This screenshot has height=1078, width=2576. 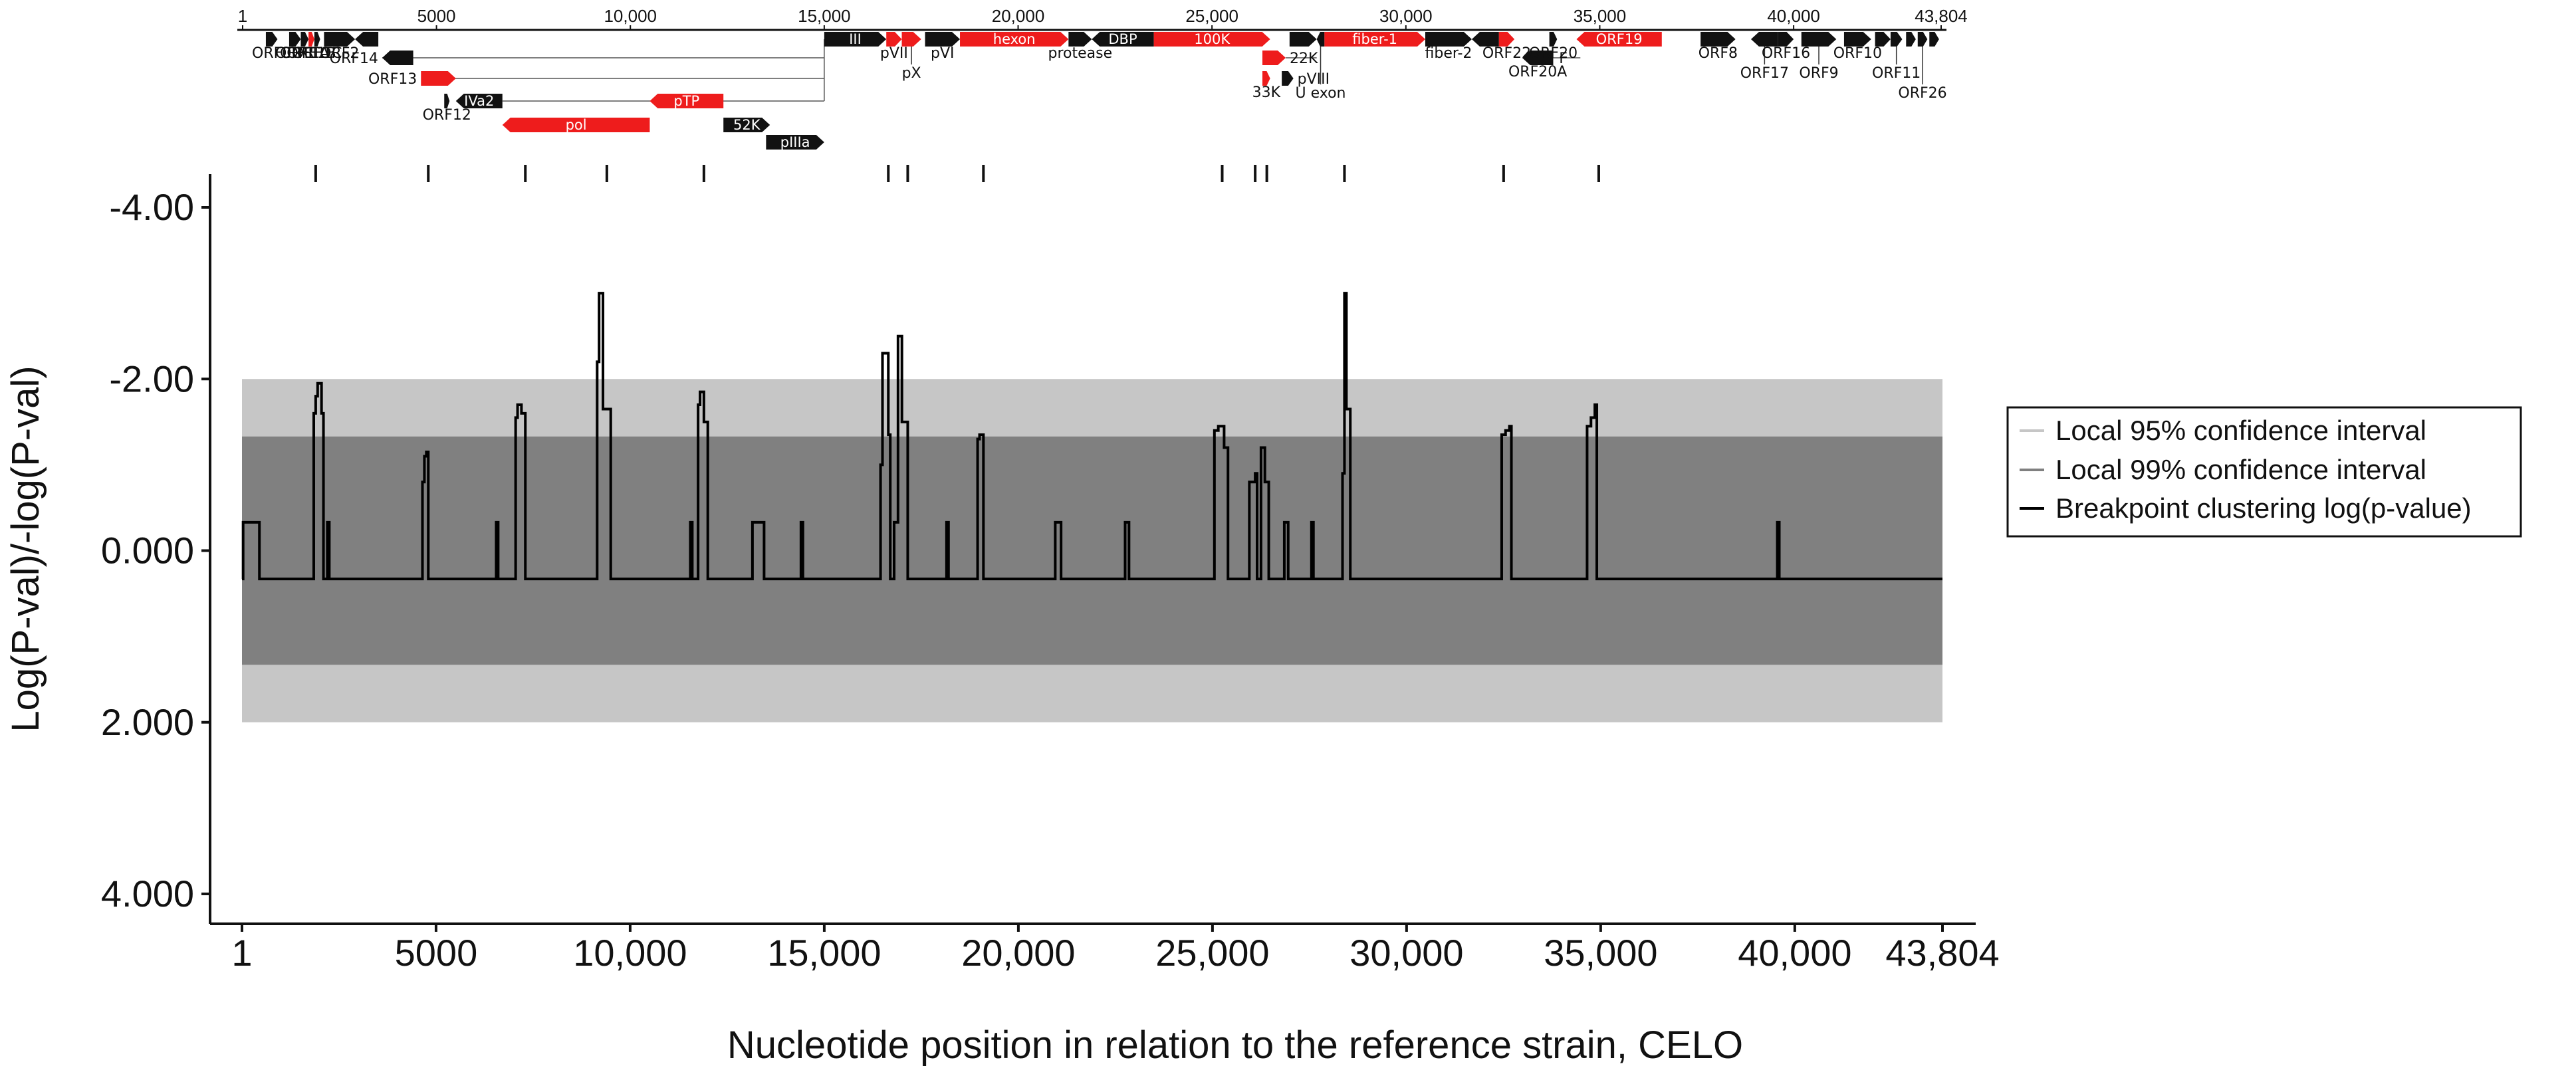 I want to click on gene-orf1a-label: ORF1A, so click(x=304, y=53).